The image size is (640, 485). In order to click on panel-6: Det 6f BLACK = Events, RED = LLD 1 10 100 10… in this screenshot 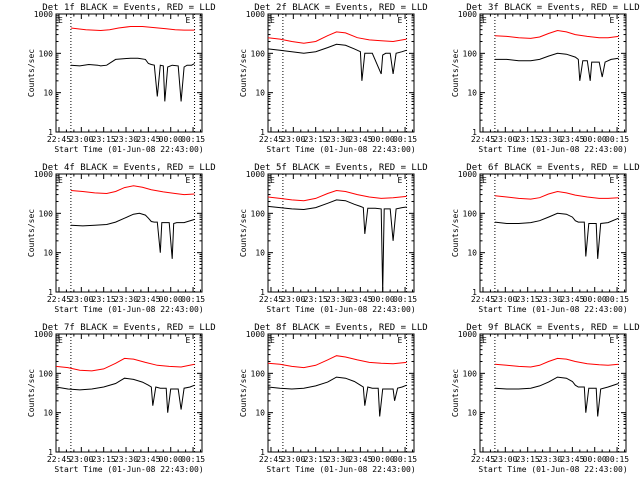, I will do `click(545, 238)`.